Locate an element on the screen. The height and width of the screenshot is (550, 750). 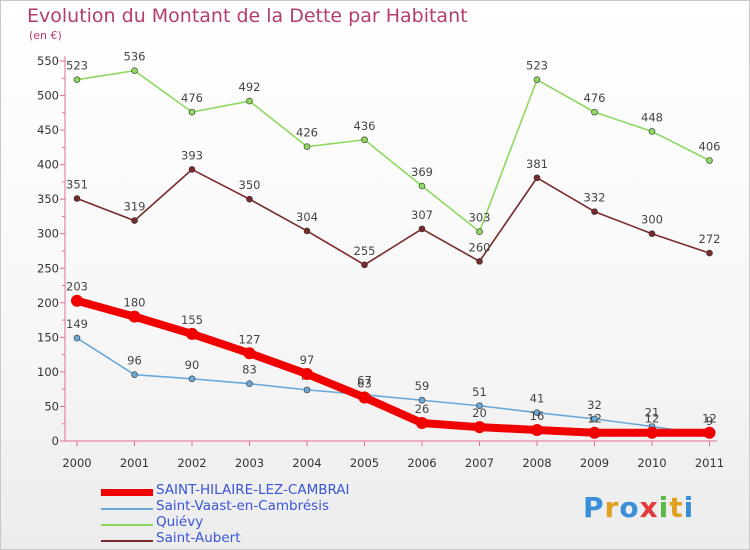
x-tick-label: 2007 is located at coordinates (479, 463).